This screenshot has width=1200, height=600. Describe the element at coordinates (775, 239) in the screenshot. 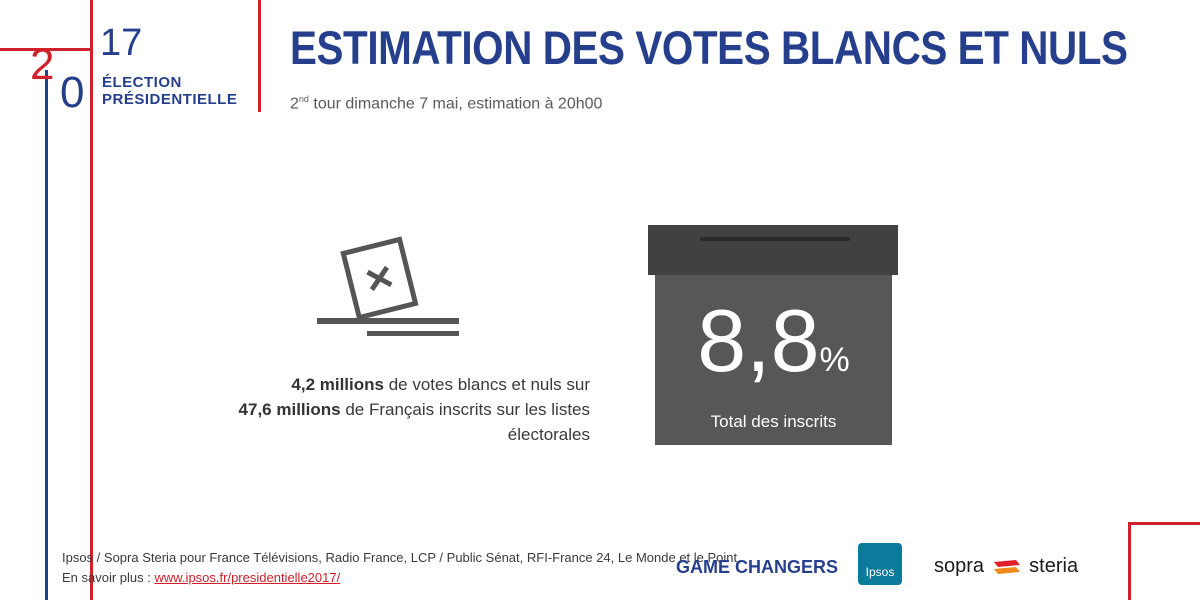

I see `ballot-box-slot` at that location.